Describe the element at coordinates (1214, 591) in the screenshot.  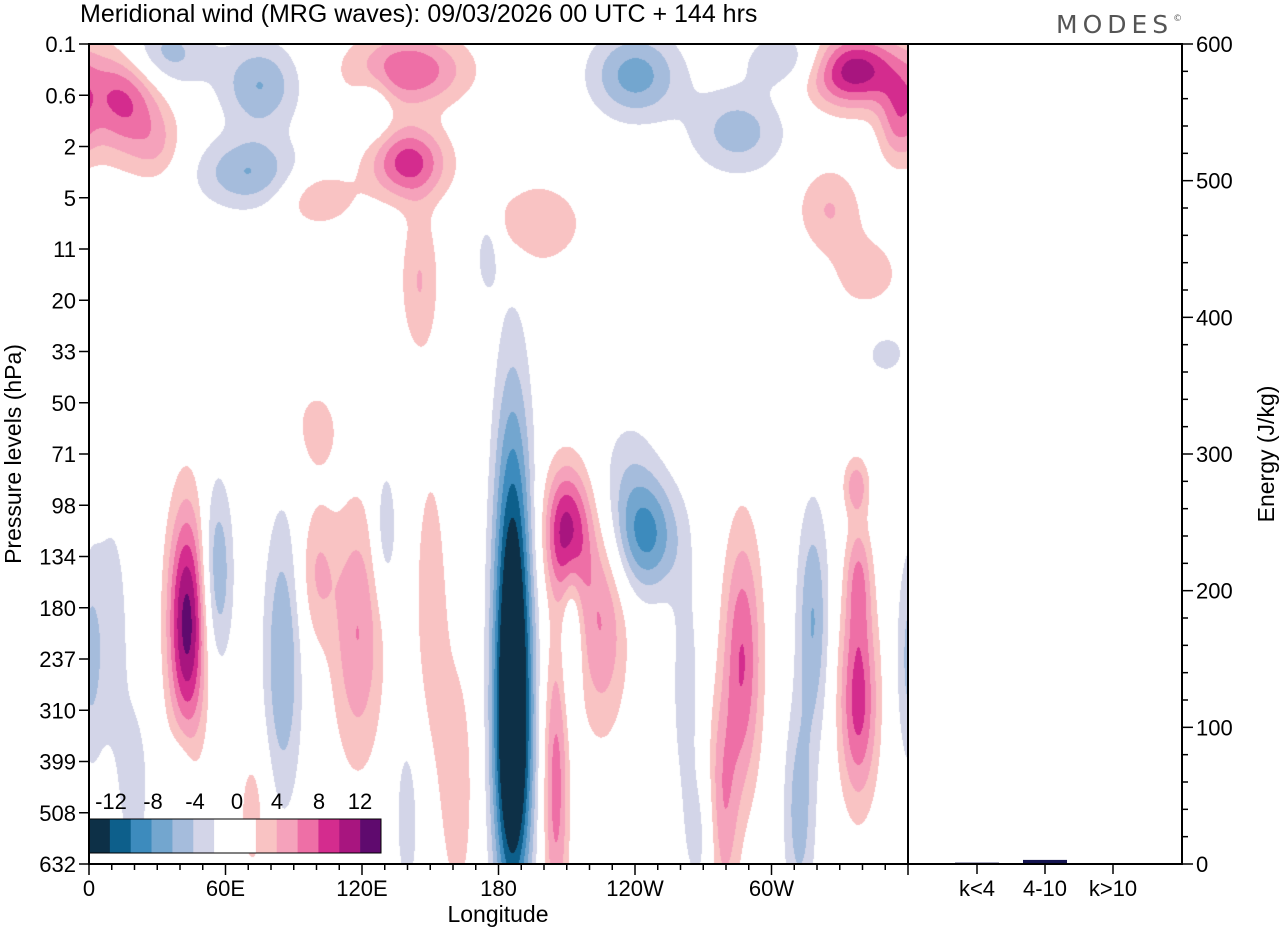
I see `energy-tick-label: 200` at that location.